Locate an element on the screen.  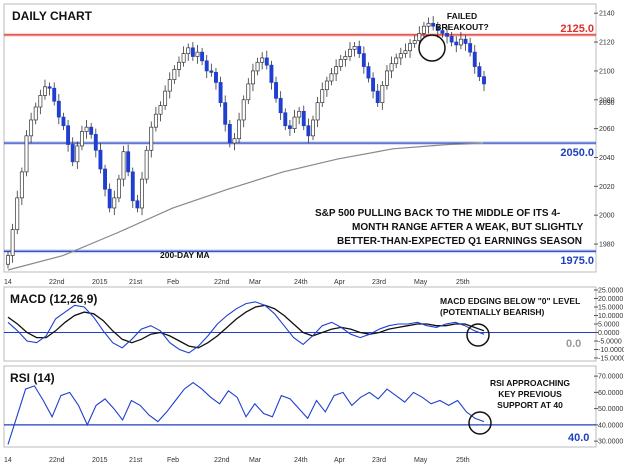
price-y-tick-label: 2140 is located at coordinates (607, 14).